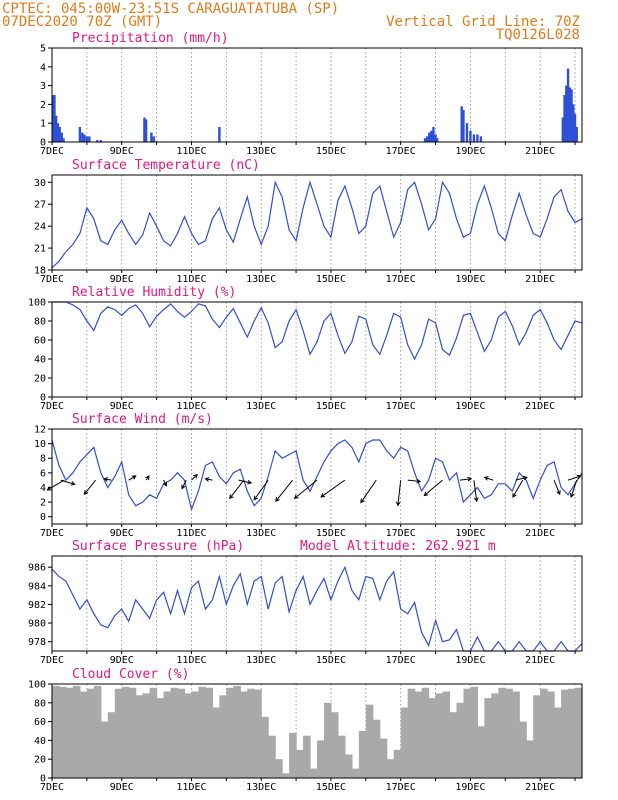 This screenshot has width=618, height=800. I want to click on wind-xtick-label: 11DEC, so click(191, 533).